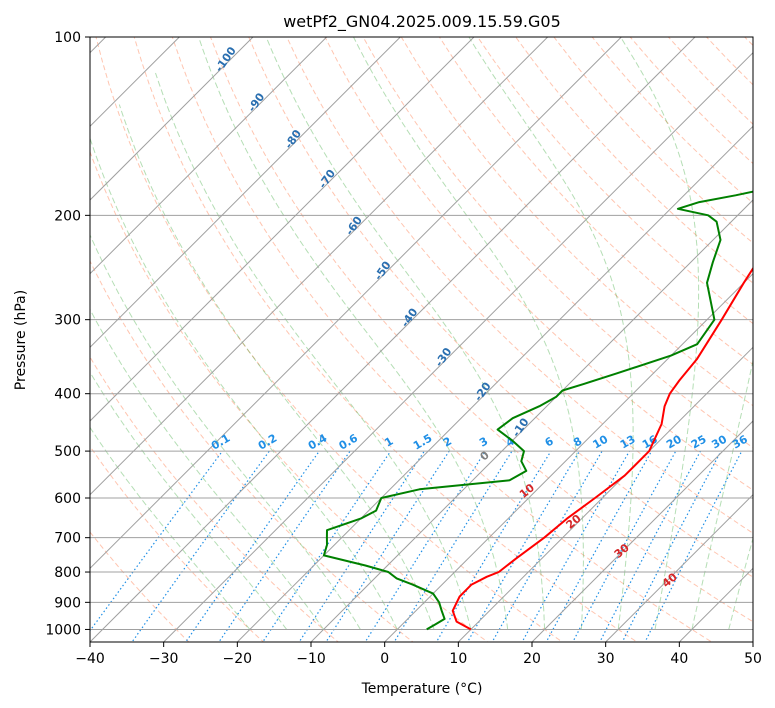 The width and height of the screenshot is (775, 708). I want to click on x-tick-label: 50, so click(753, 659).